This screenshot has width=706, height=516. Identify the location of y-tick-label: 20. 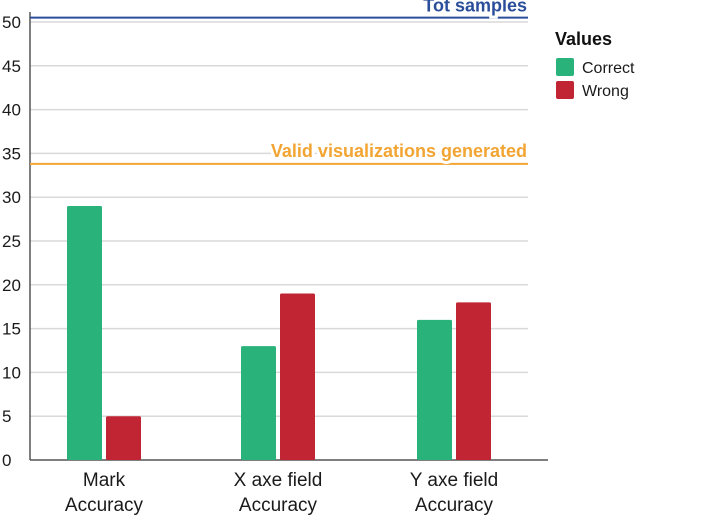
(11, 285).